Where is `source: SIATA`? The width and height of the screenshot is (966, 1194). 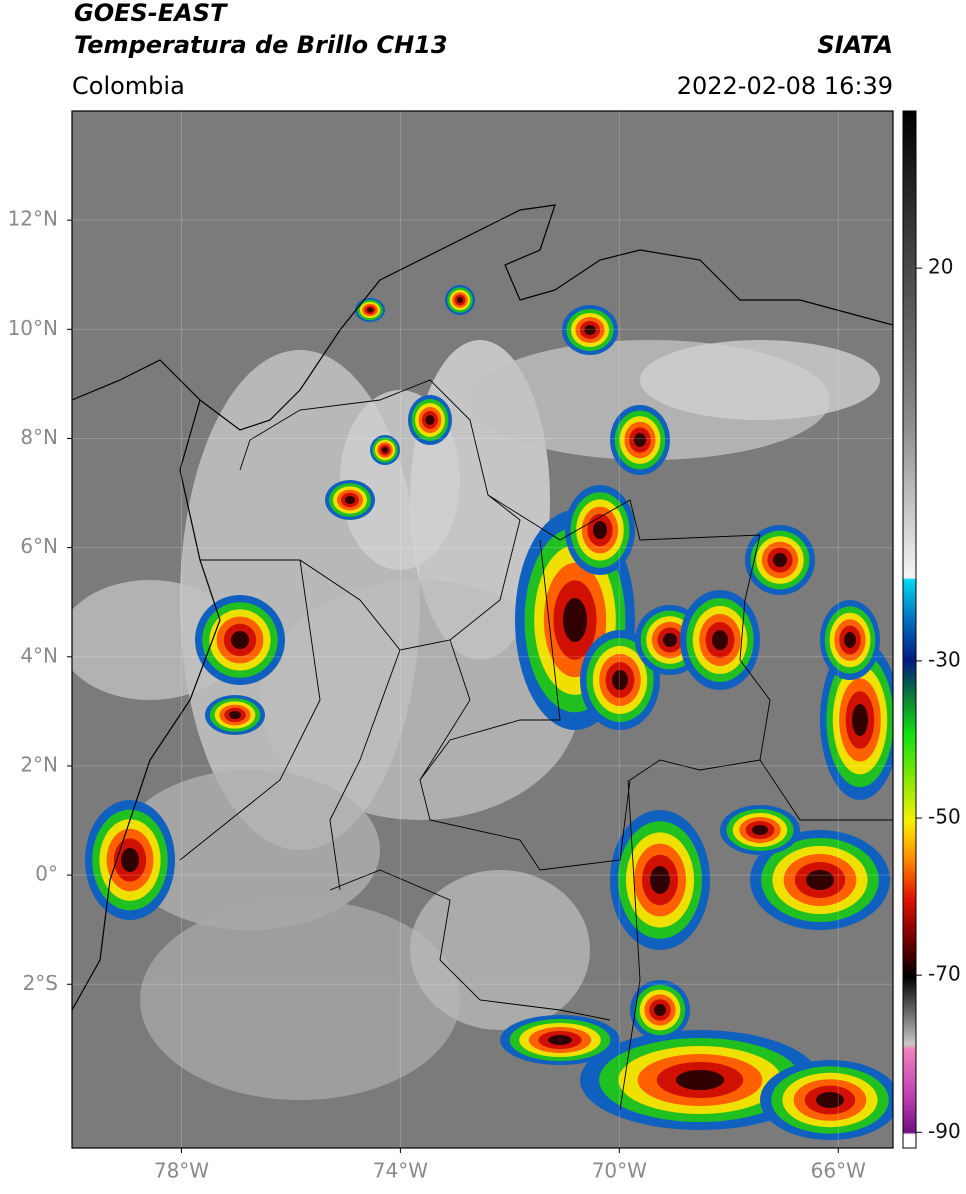
source: SIATA is located at coordinates (855, 45).